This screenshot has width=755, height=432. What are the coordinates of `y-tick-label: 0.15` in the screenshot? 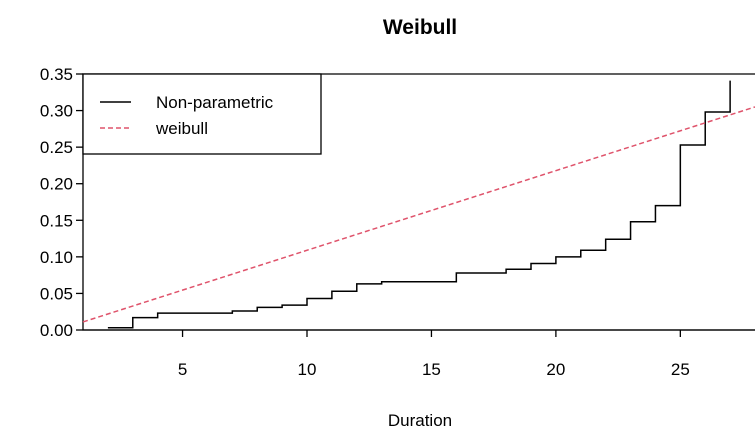 It's located at (56, 220).